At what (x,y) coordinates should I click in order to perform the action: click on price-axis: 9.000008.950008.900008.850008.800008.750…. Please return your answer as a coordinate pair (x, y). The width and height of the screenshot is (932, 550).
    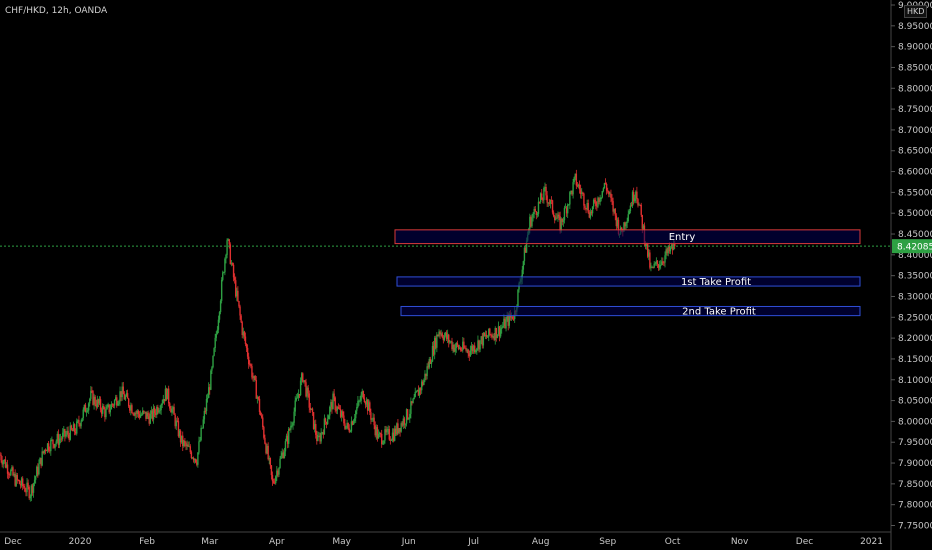
    Looking at the image, I should click on (911, 266).